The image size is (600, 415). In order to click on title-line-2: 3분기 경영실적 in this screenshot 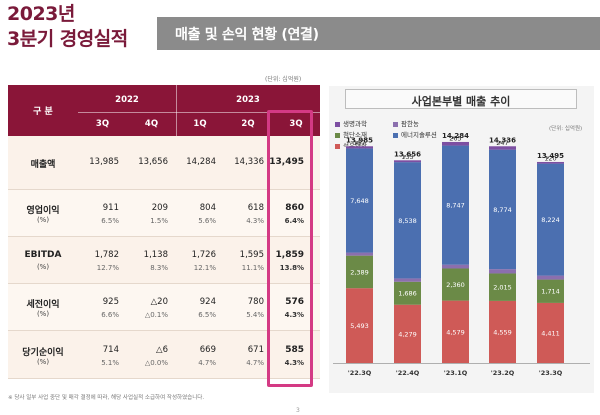, I will do `click(67, 39)`.